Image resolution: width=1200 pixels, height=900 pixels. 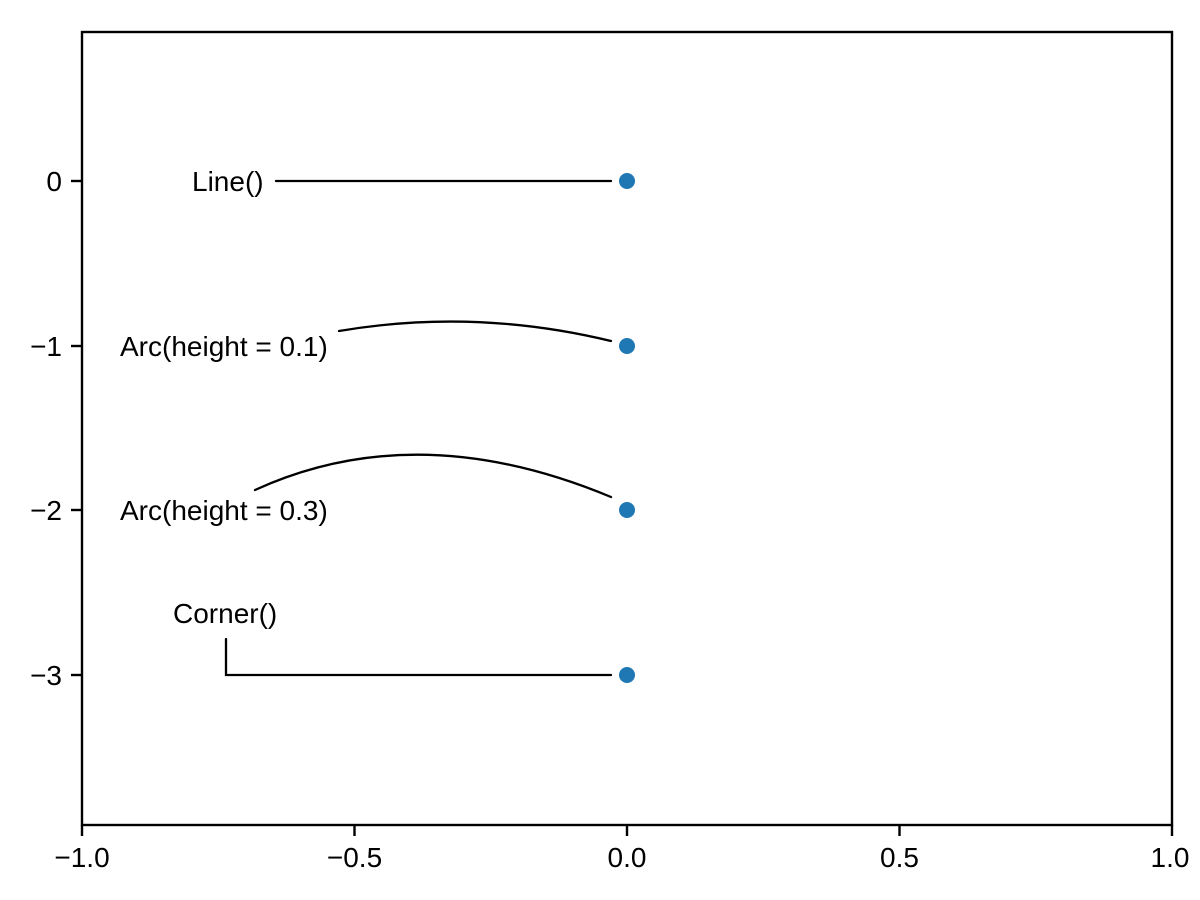 I want to click on y-tick-label: −2, so click(x=46, y=510).